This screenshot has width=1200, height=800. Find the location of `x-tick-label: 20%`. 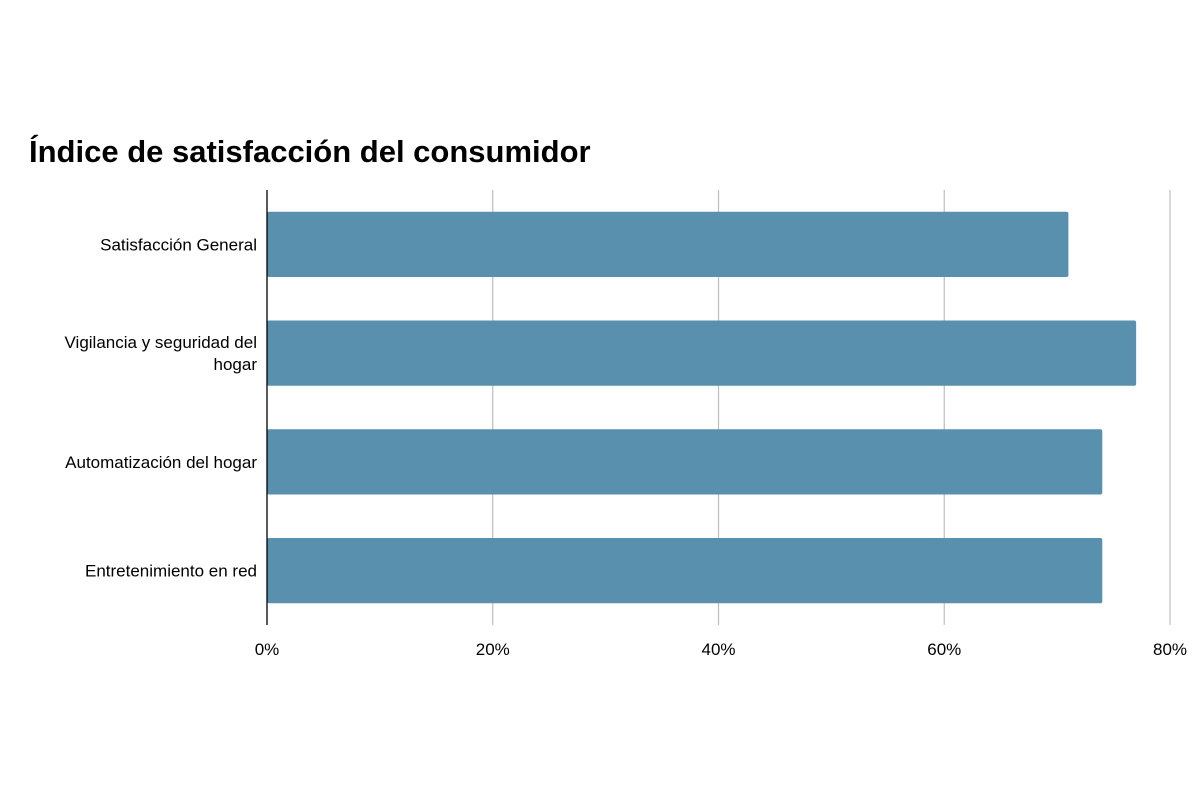

x-tick-label: 20% is located at coordinates (493, 649).